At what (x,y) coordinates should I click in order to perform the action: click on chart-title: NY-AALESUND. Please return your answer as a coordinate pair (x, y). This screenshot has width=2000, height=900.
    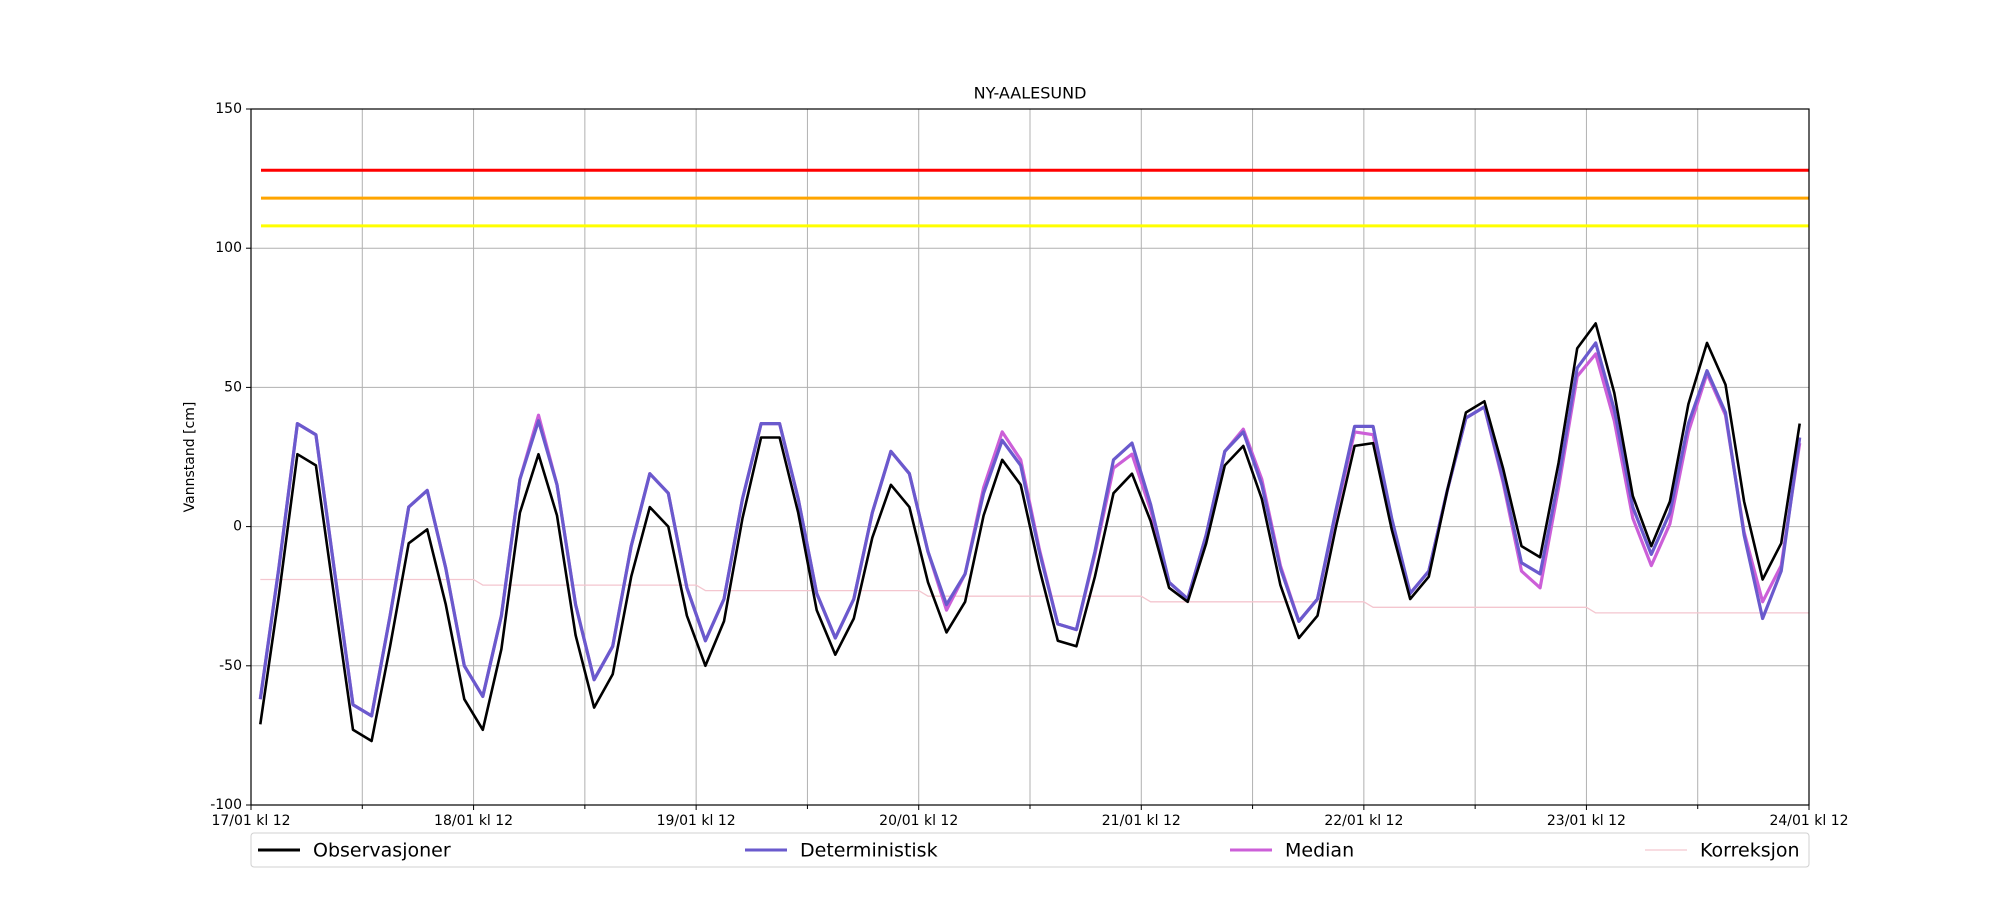
    Looking at the image, I should click on (1030, 93).